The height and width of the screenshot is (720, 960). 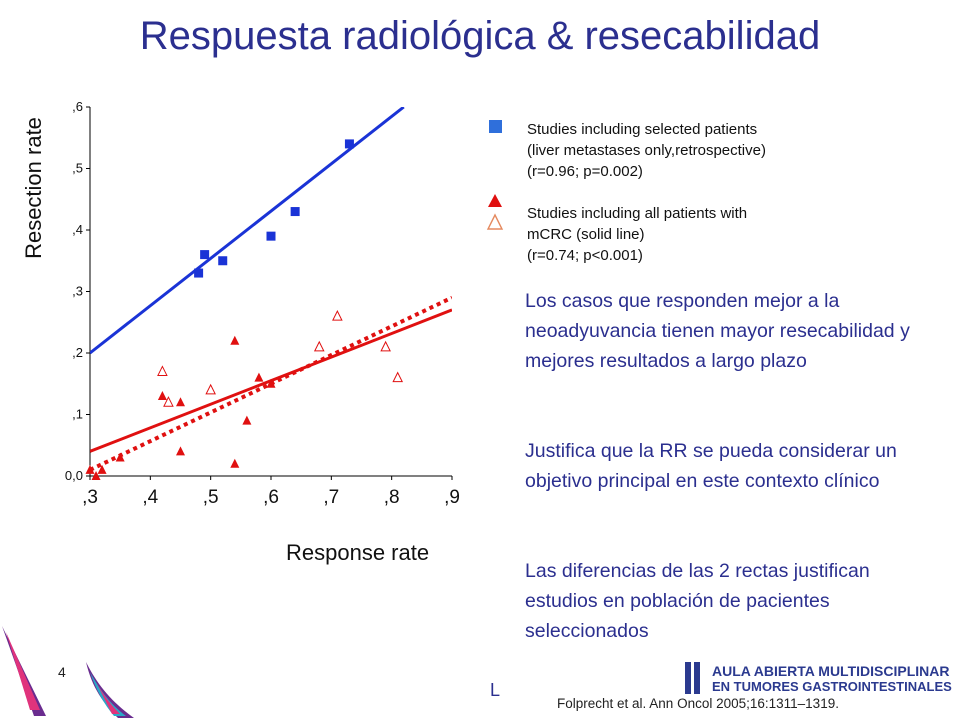 I want to click on legend-open-triangle-icon, so click(x=495, y=221).